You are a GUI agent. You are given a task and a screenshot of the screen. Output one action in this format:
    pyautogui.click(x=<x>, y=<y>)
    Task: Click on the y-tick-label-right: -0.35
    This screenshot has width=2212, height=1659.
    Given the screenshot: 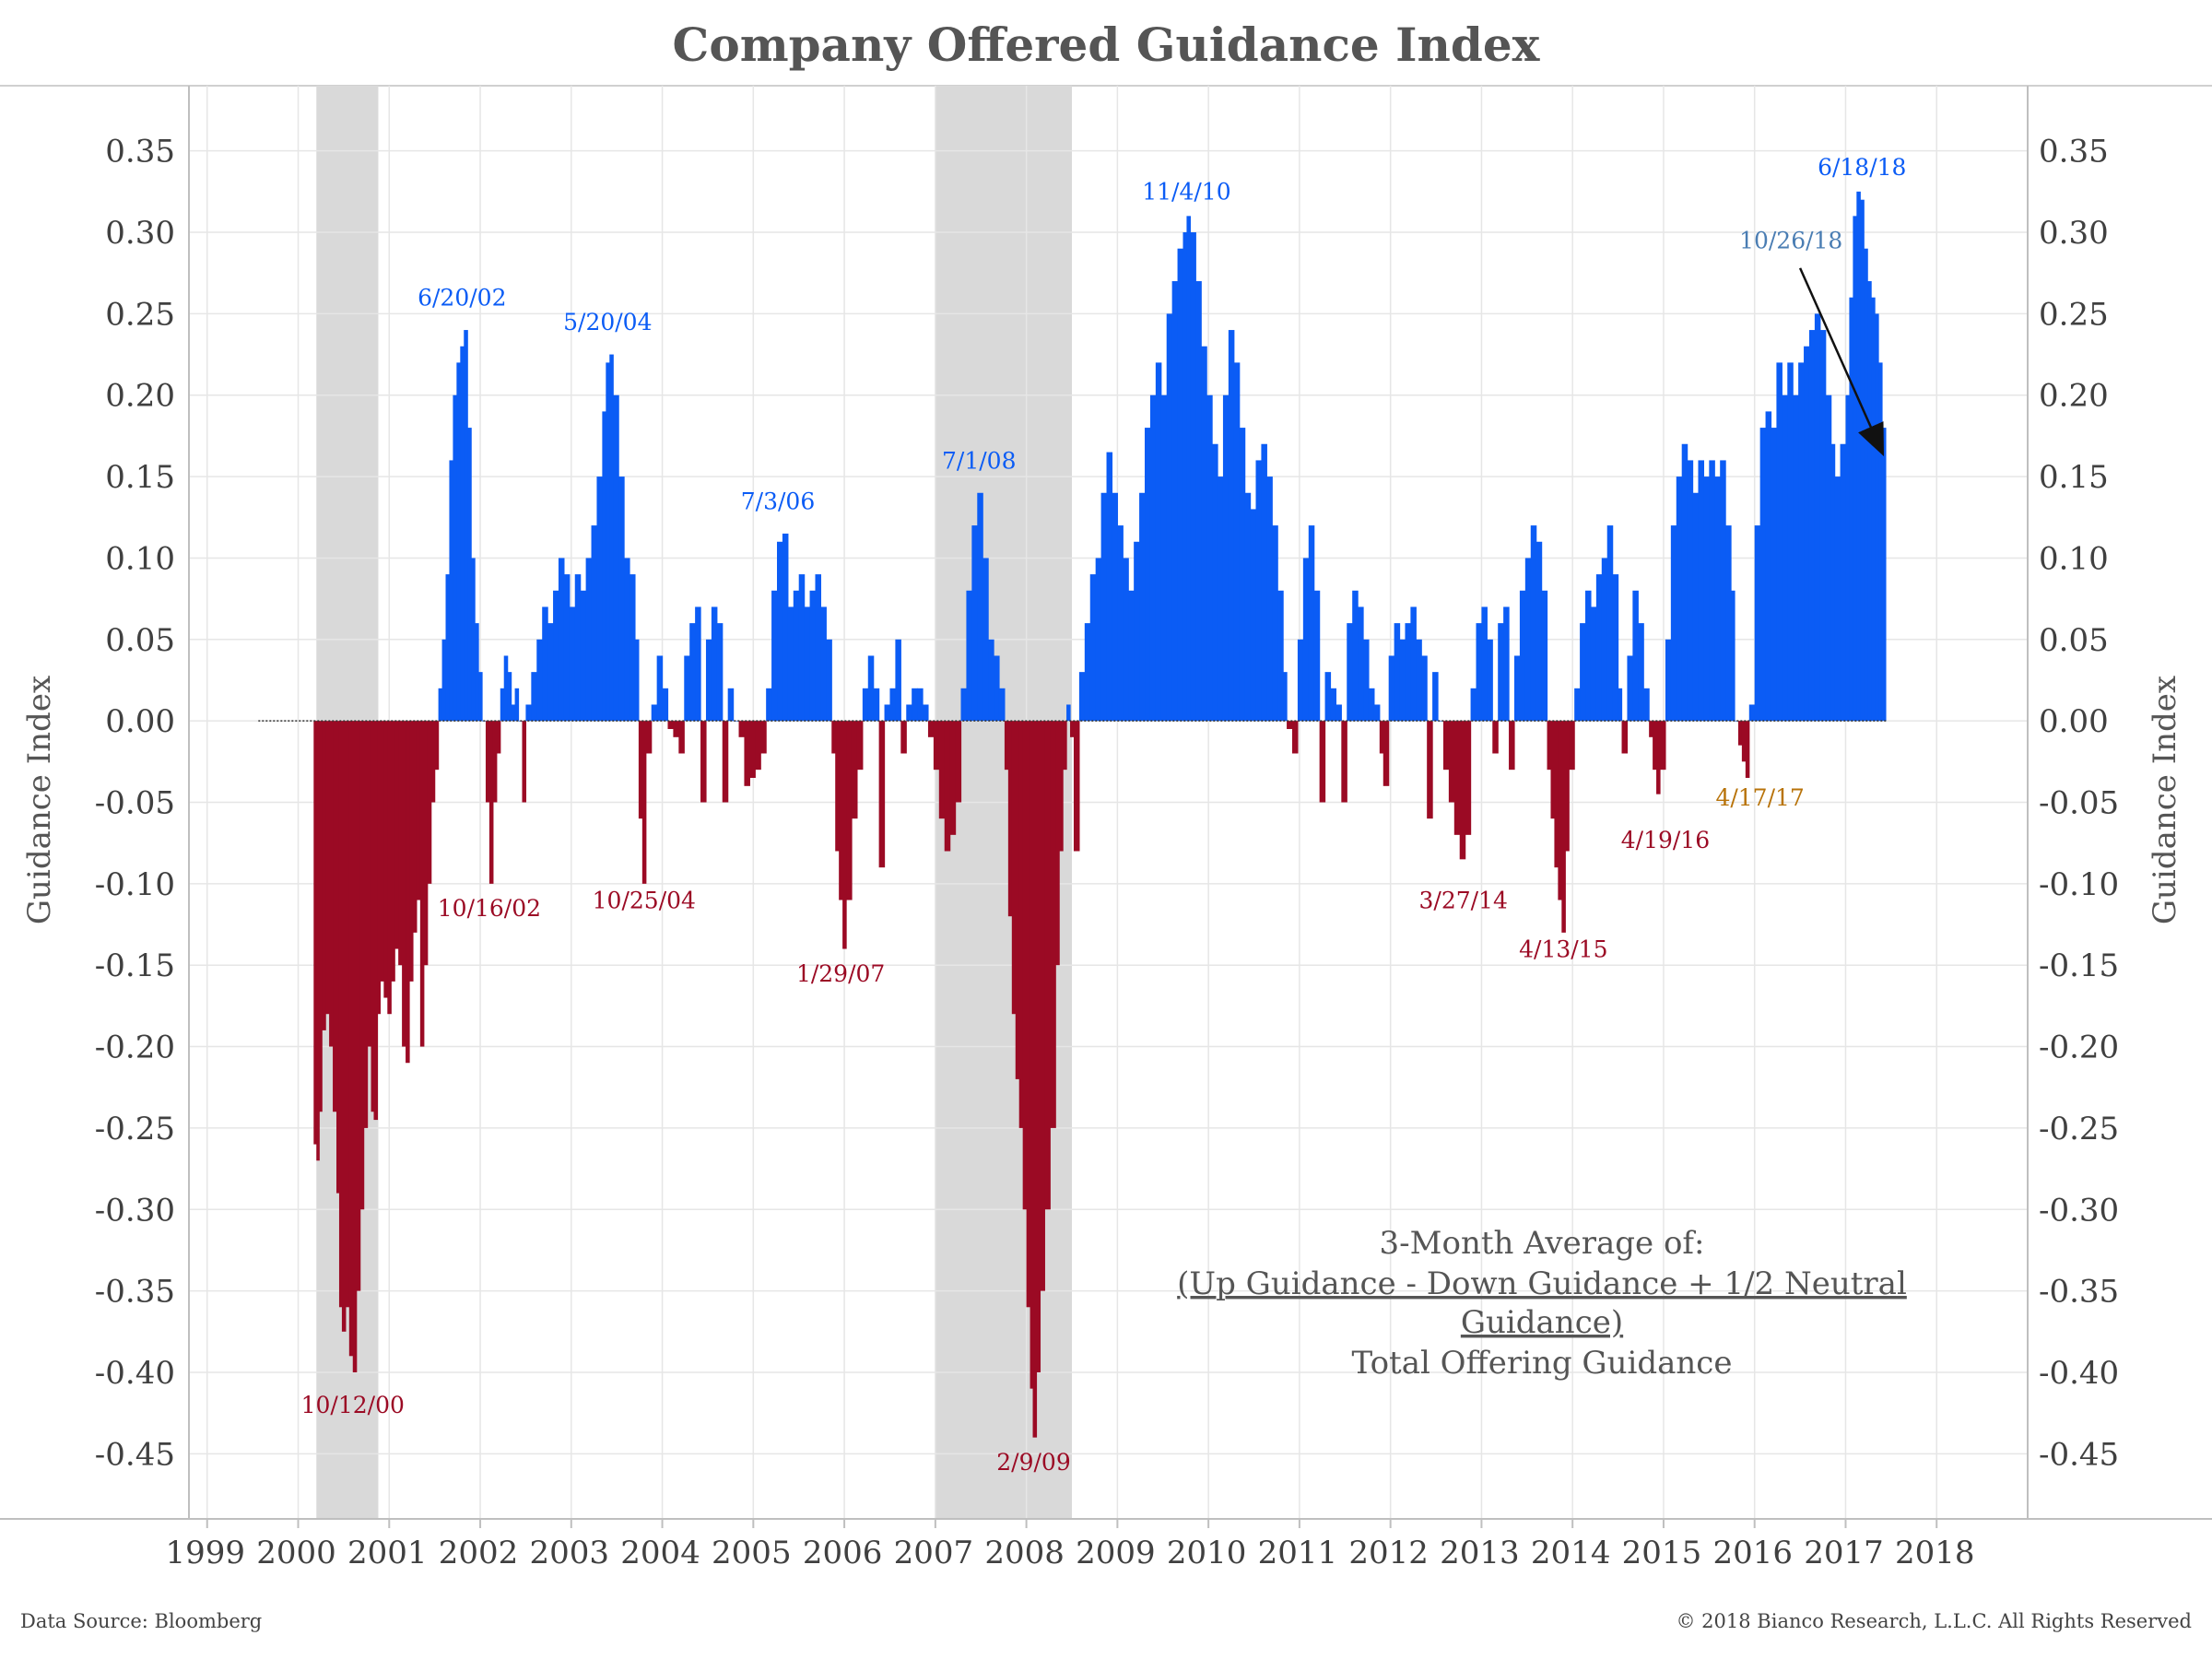 What is the action you would take?
    pyautogui.click(x=2079, y=1292)
    